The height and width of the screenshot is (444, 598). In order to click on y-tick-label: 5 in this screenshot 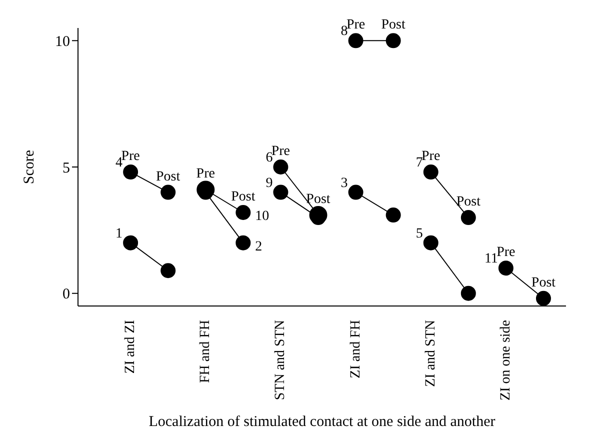, I will do `click(66, 168)`.